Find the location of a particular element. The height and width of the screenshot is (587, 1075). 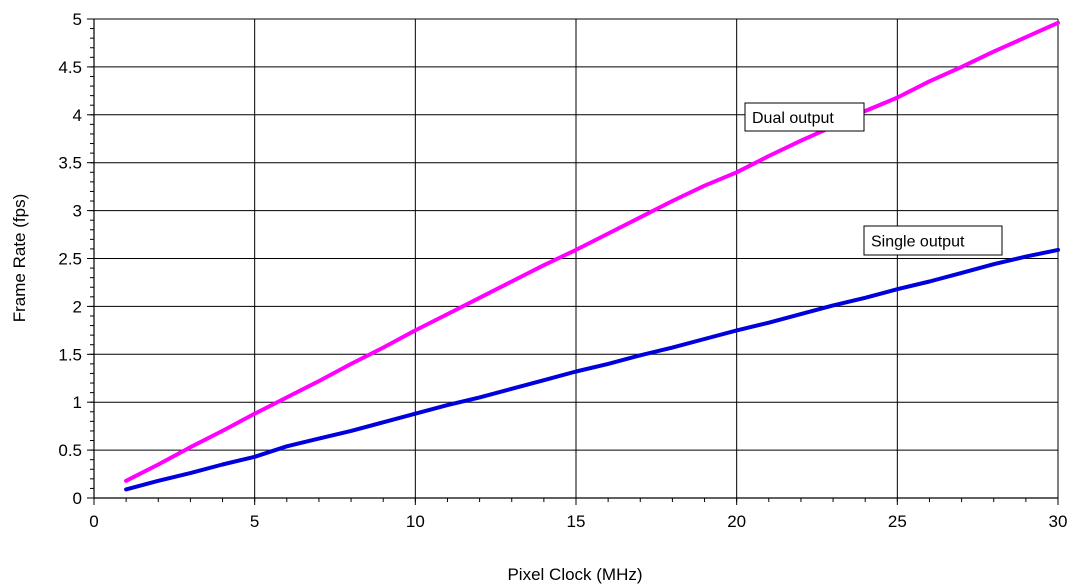

y-tick-label: 0.5 is located at coordinates (70, 450).